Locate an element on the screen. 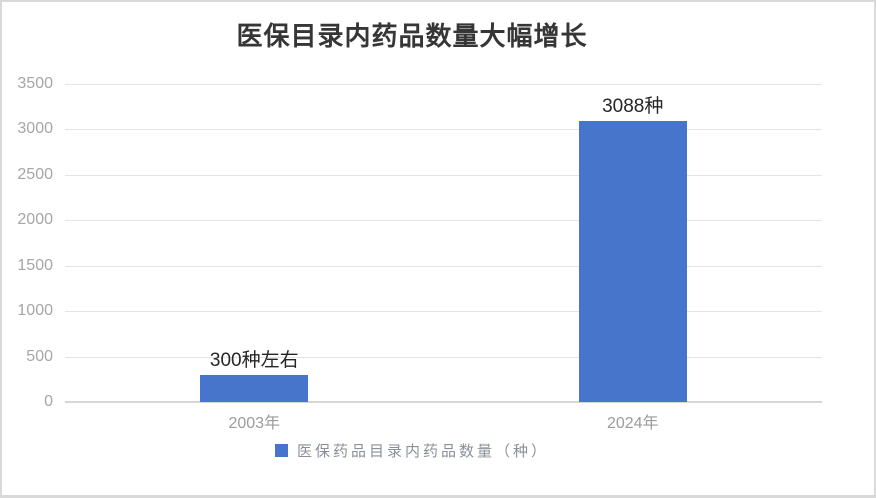 The image size is (876, 498). y-axis-tick-label: 2000 is located at coordinates (35, 220).